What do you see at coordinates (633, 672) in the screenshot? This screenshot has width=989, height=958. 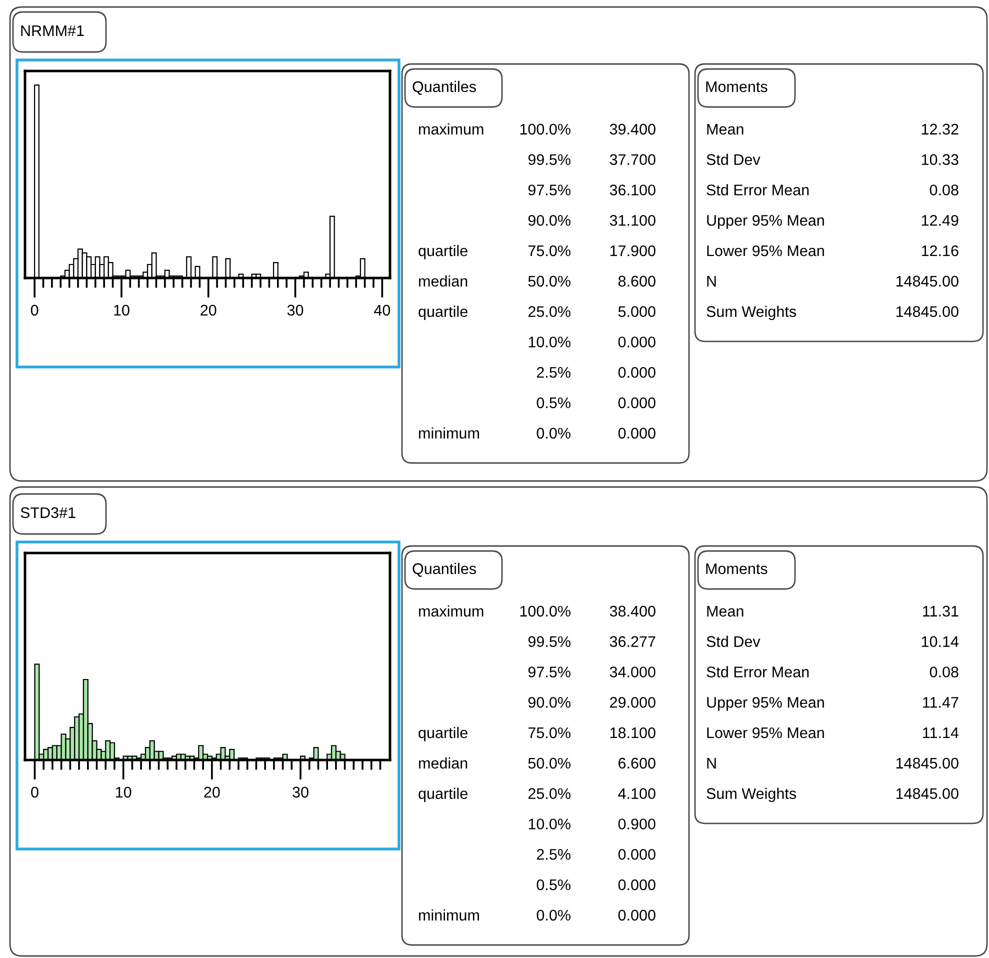 I see `text: 34.000` at bounding box center [633, 672].